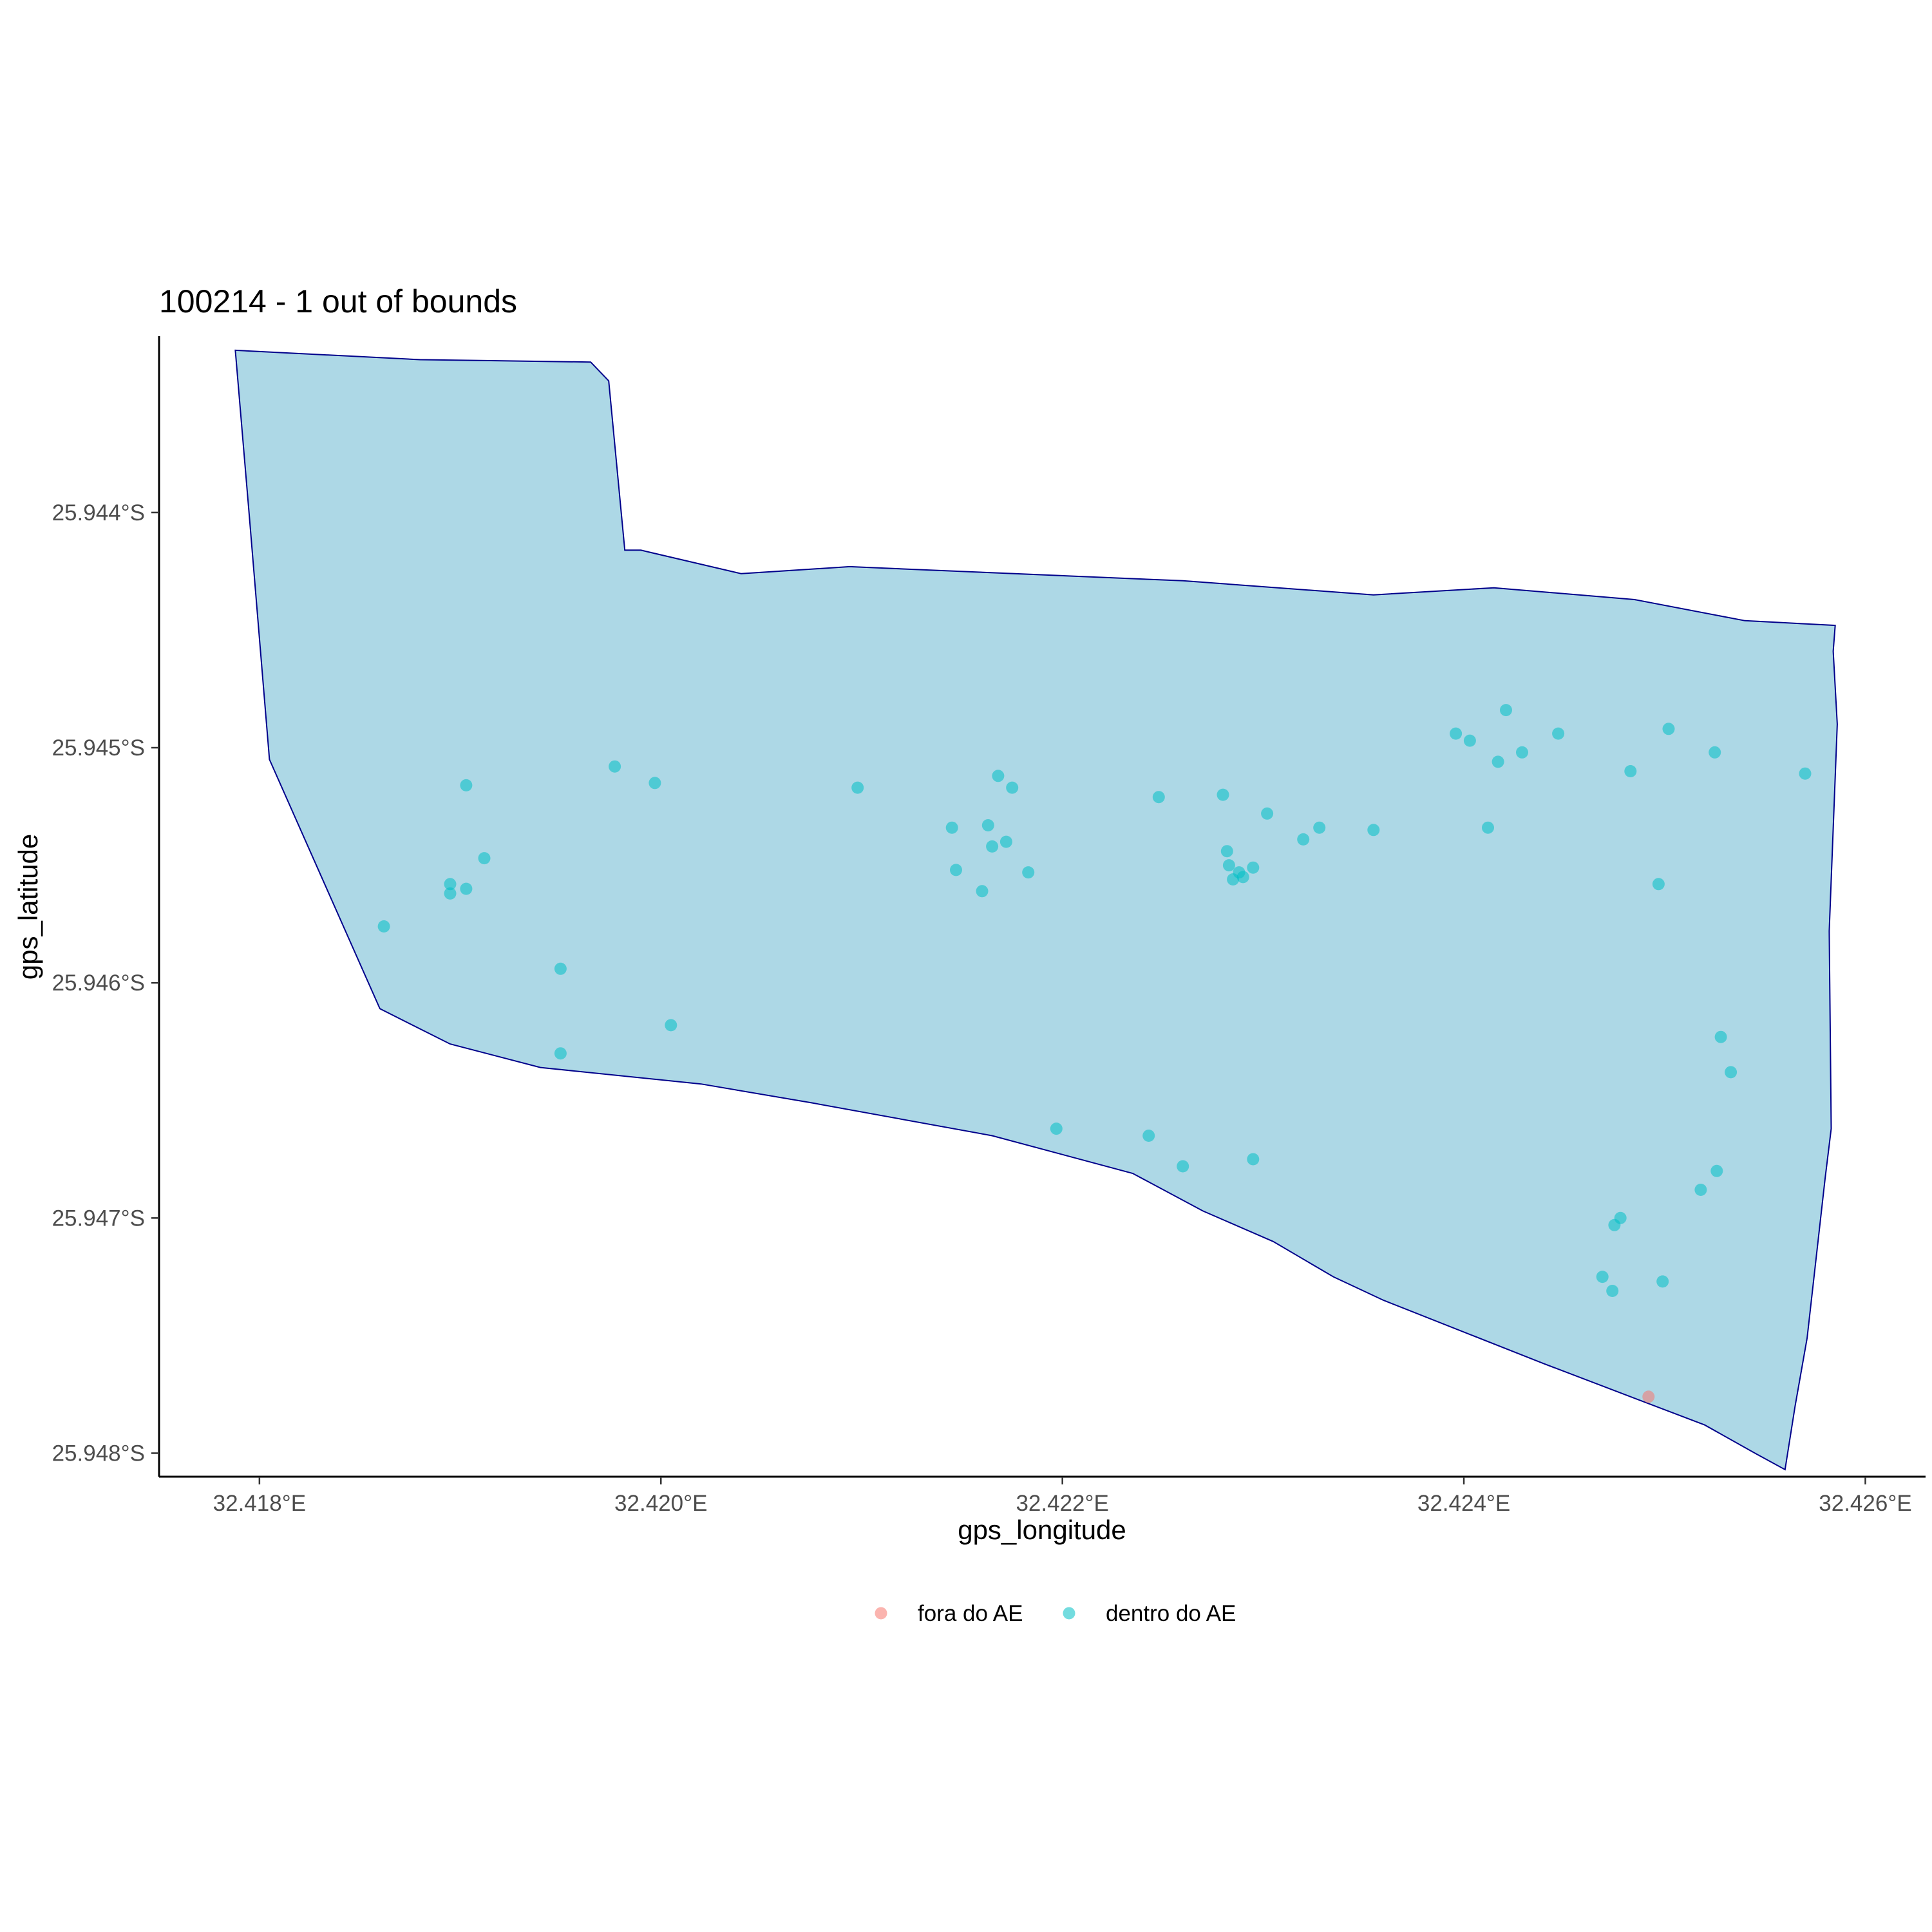 Image resolution: width=1932 pixels, height=1932 pixels. Describe the element at coordinates (99, 1453) in the screenshot. I see `y-tick-label: 25.948°S` at that location.